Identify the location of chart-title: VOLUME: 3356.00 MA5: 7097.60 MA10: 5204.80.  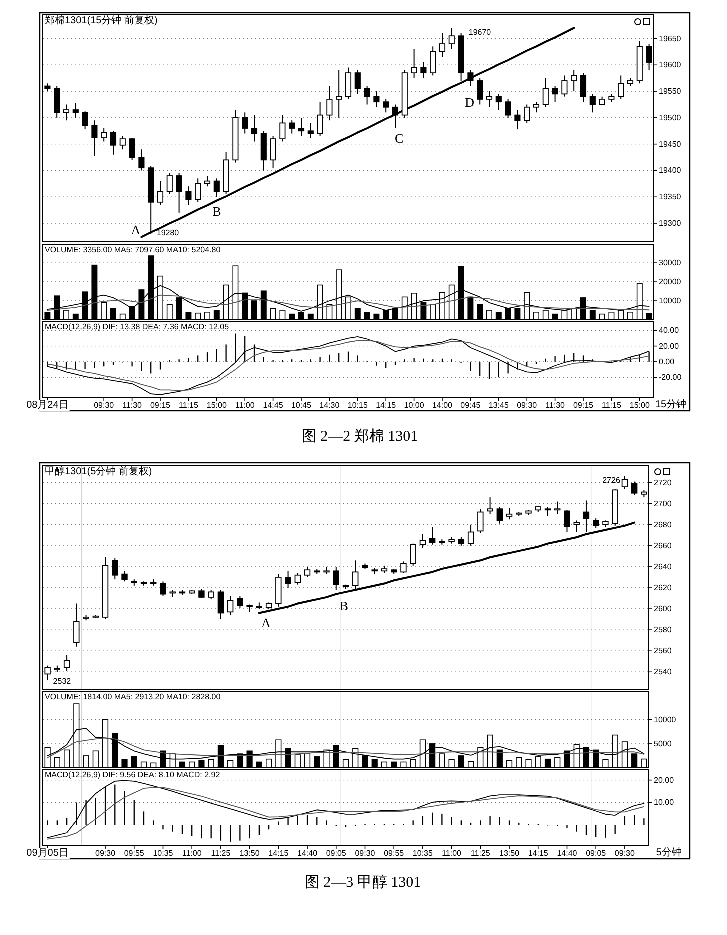
(133, 250).